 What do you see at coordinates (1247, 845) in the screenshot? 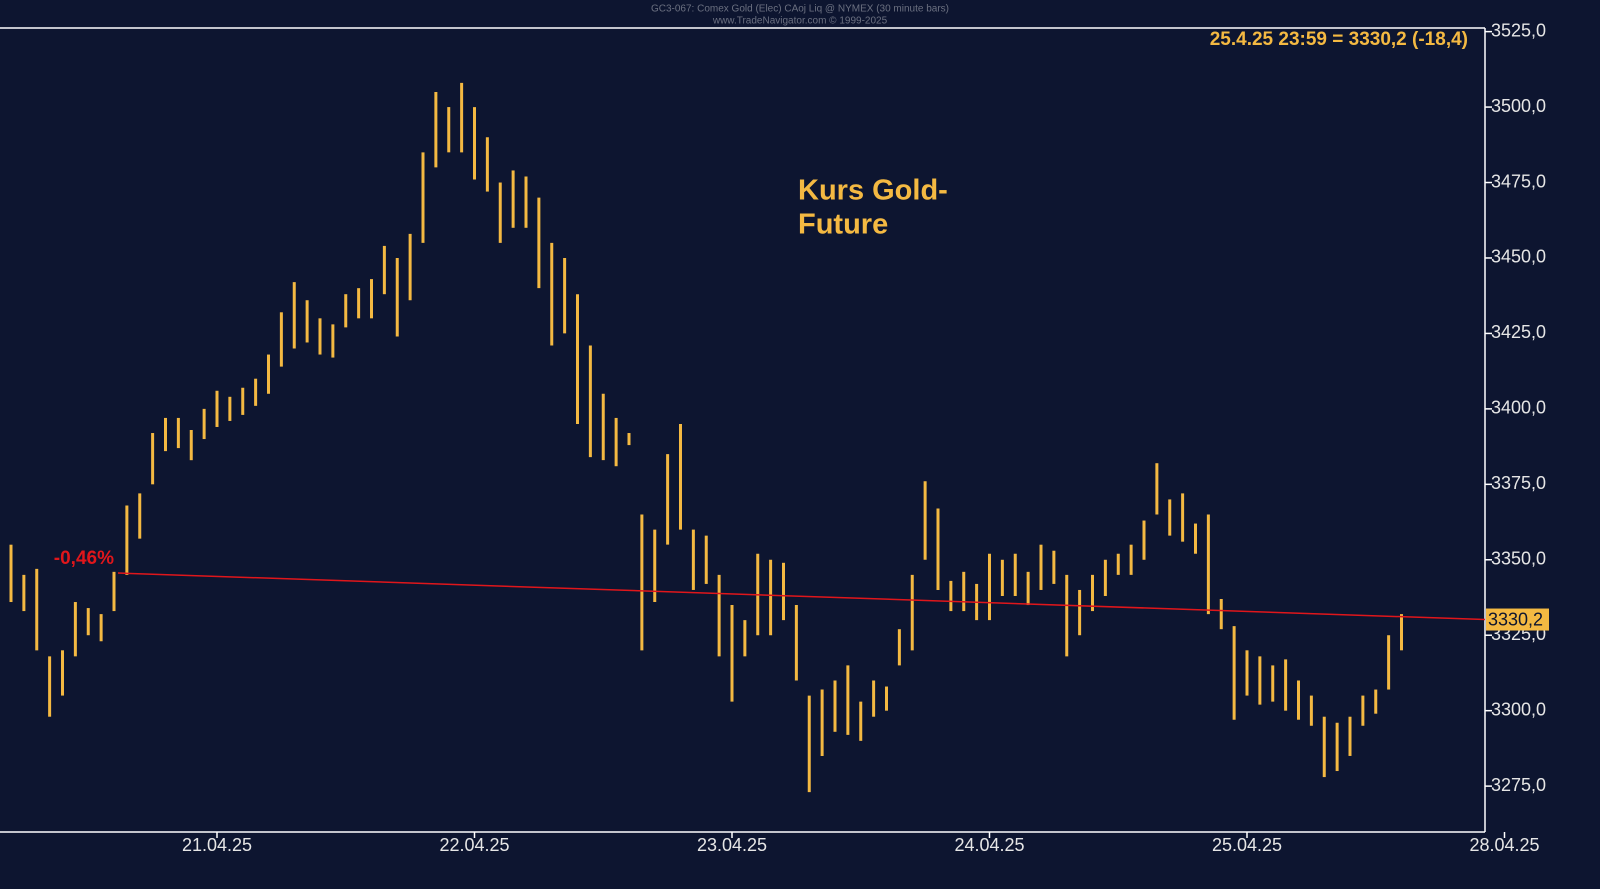
I see `x-tick-label: 25.04.25` at bounding box center [1247, 845].